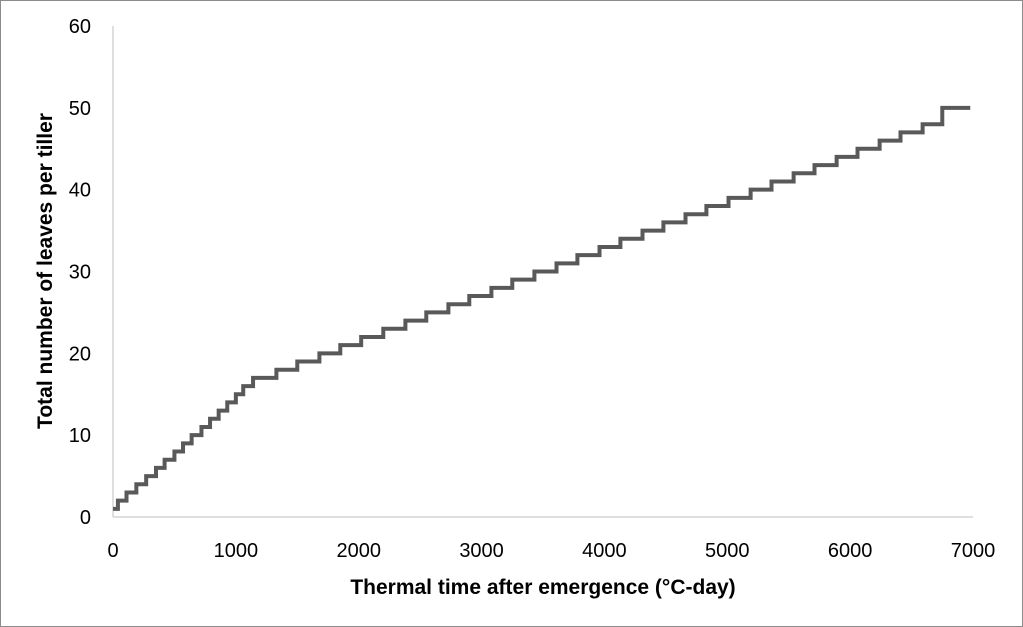  I want to click on x-axis-title: Thermal time after emergence (°C-day), so click(542, 587).